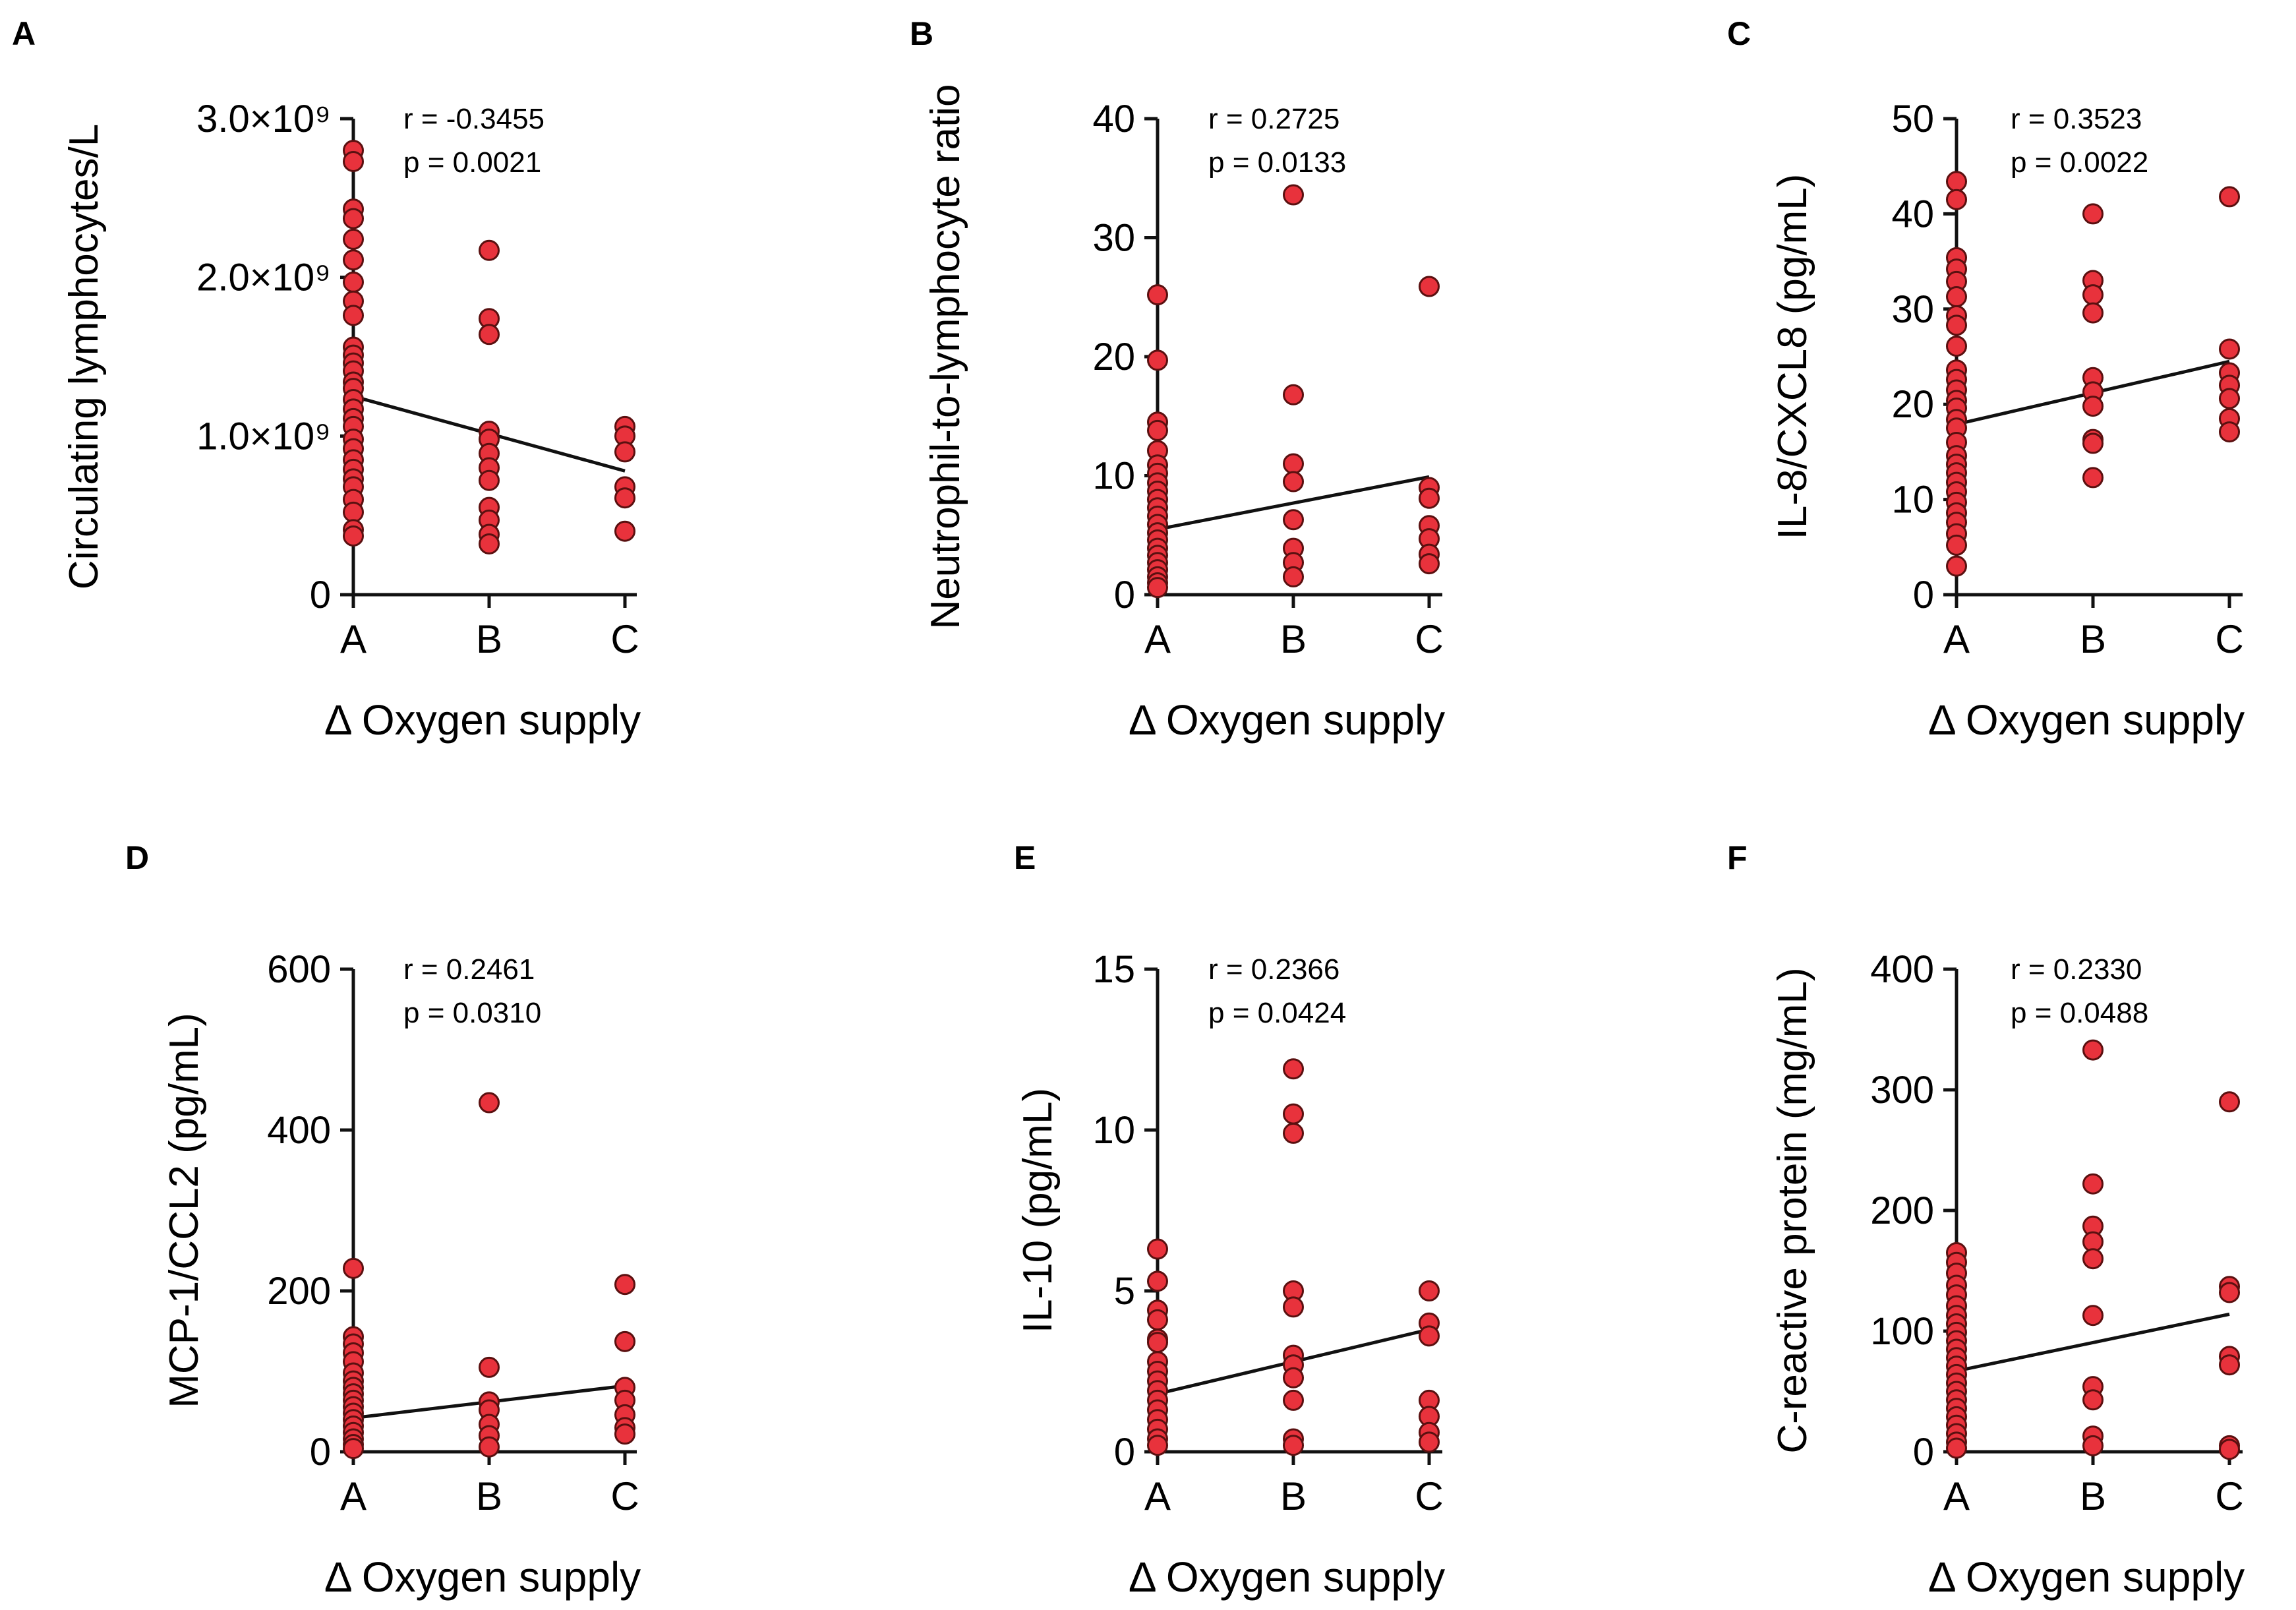  I want to click on p-value: p = 0.0022, so click(2079, 162).